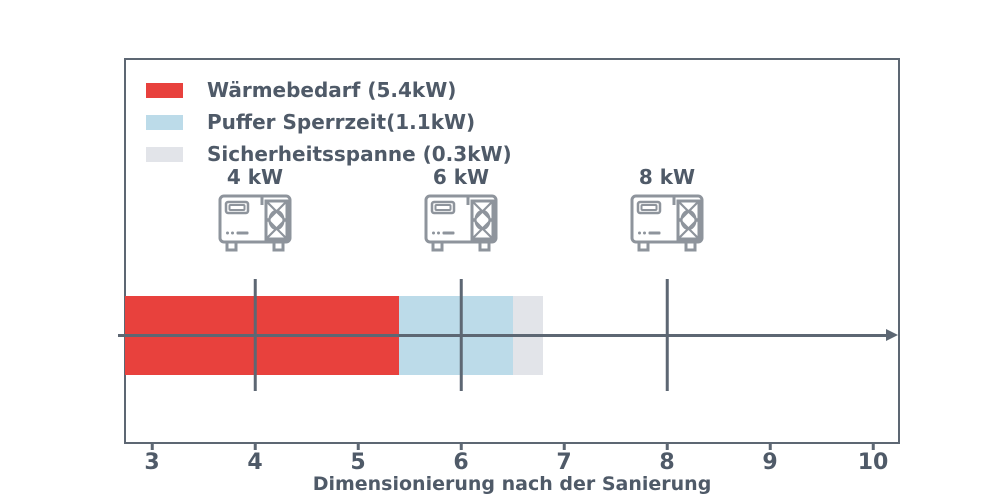 The height and width of the screenshot is (500, 1000). What do you see at coordinates (341, 122) in the screenshot?
I see `legend-label-puffer-sperrzeit: Puffer Sperrzeit(1.1kW)` at bounding box center [341, 122].